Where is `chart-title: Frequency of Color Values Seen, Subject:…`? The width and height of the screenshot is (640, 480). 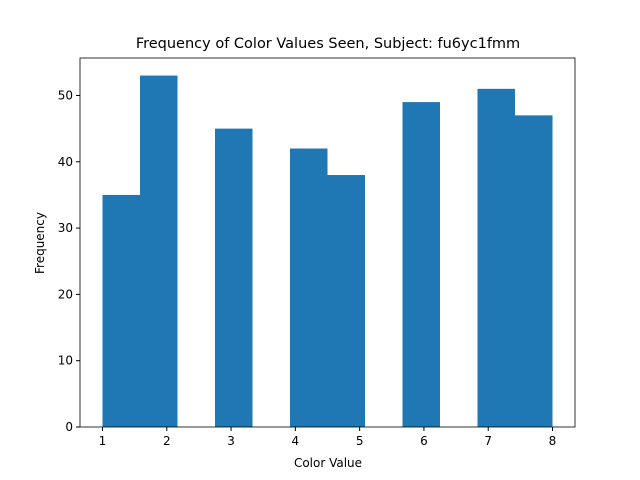
chart-title: Frequency of Color Values Seen, Subject:… is located at coordinates (328, 44).